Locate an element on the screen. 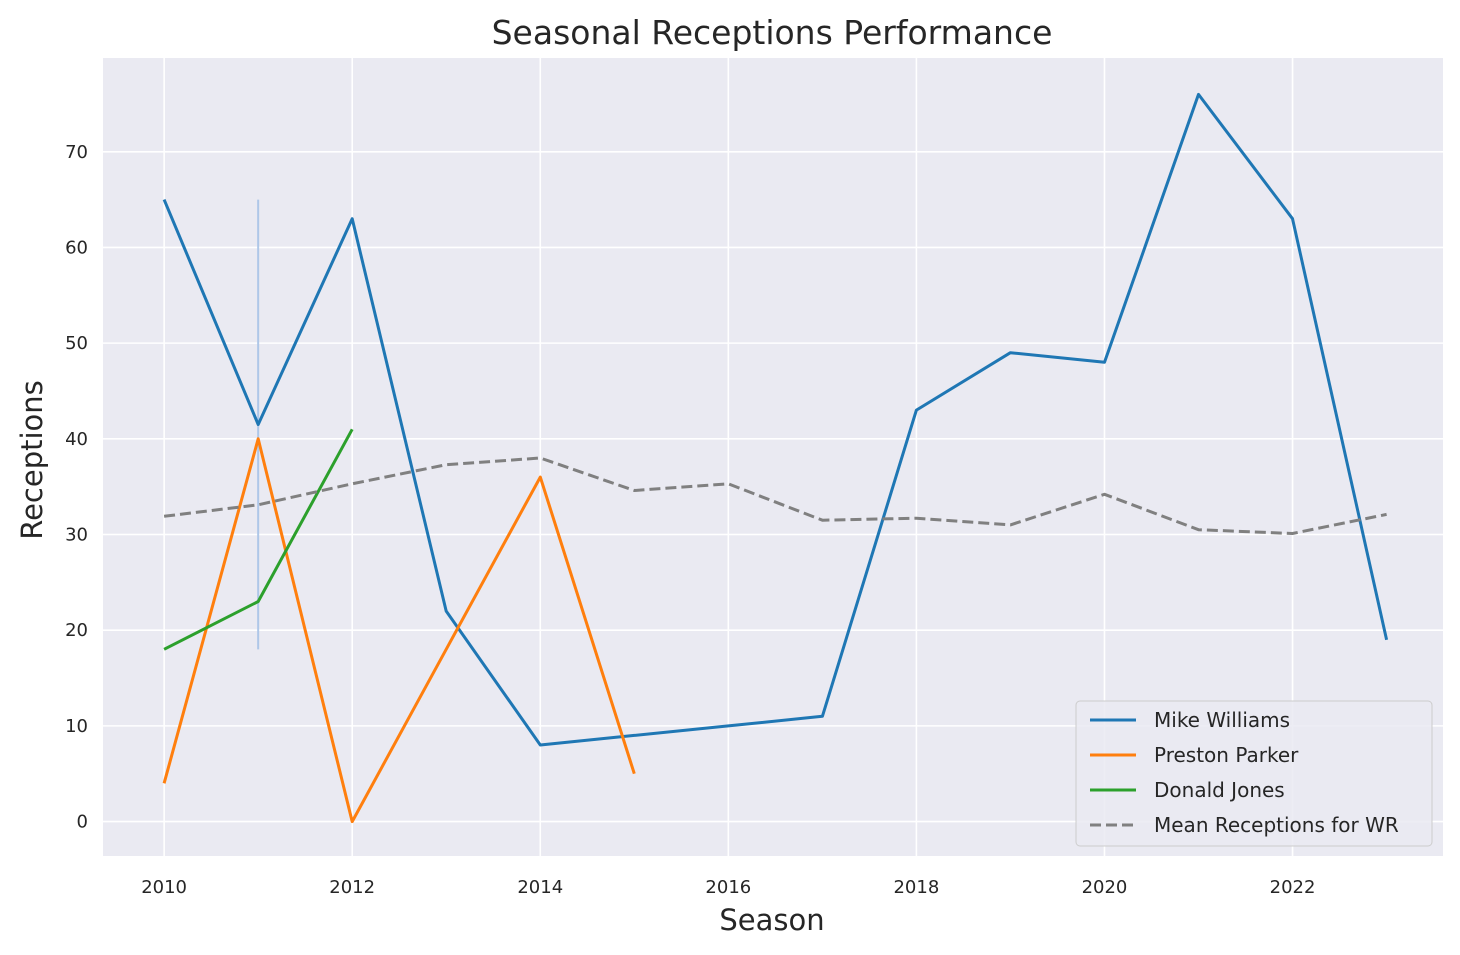 This screenshot has width=1460, height=955. y-tick-label: 20 is located at coordinates (76, 630).